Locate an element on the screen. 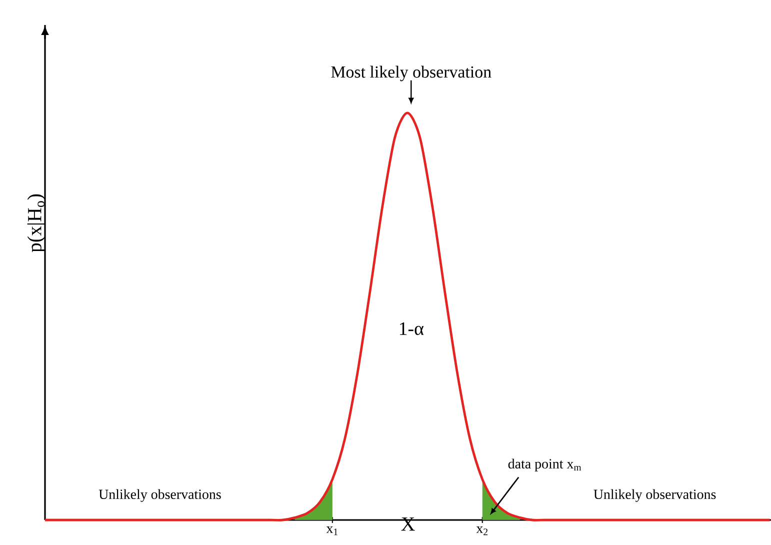  text: Most likely observation is located at coordinates (411, 74).